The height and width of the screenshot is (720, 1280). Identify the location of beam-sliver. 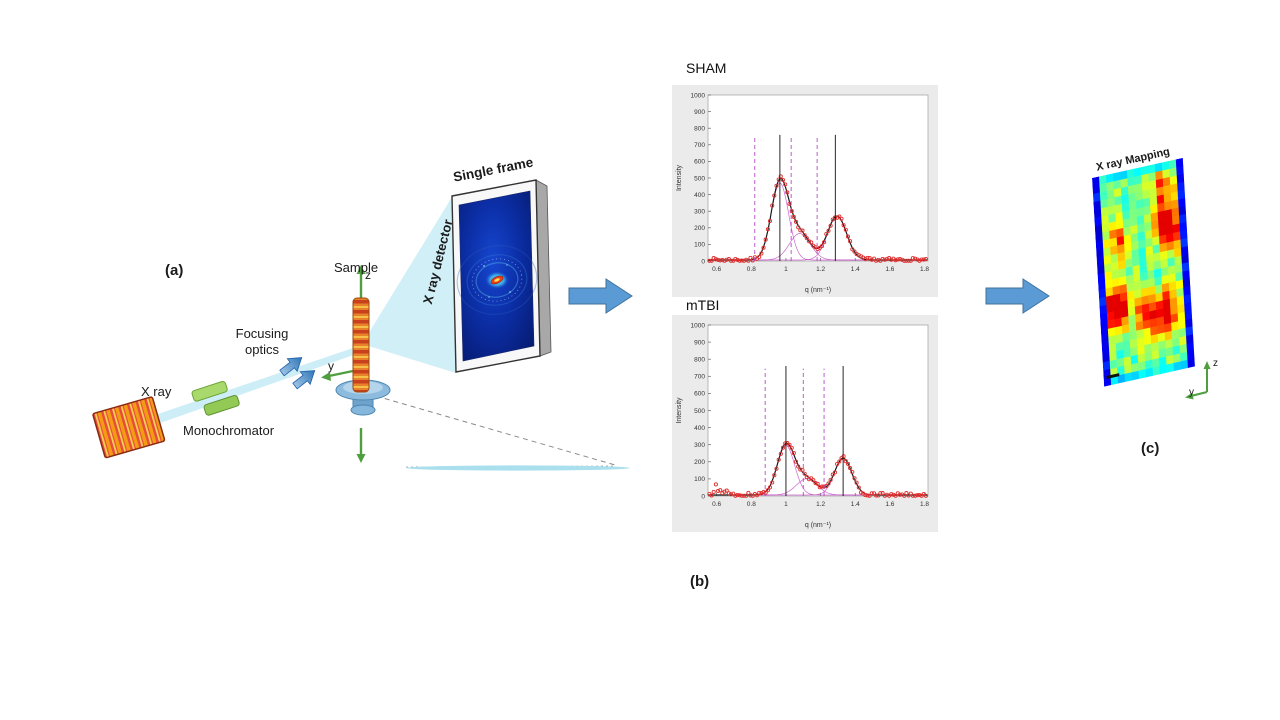
(518, 468).